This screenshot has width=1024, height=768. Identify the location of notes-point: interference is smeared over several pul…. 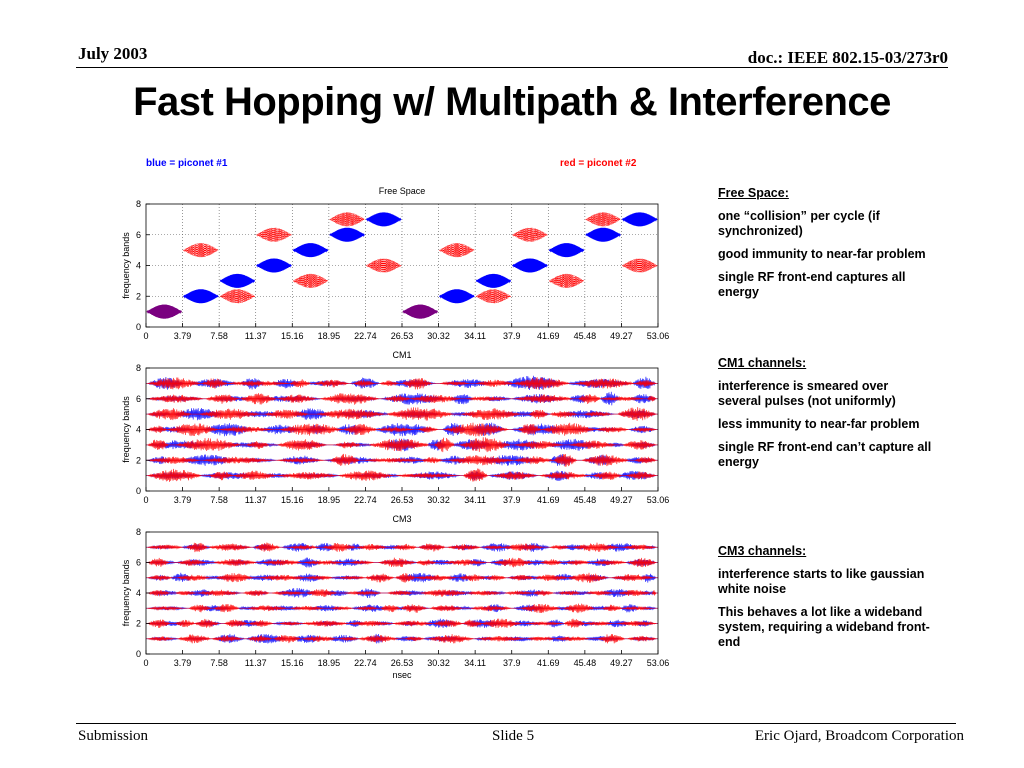
(807, 393).